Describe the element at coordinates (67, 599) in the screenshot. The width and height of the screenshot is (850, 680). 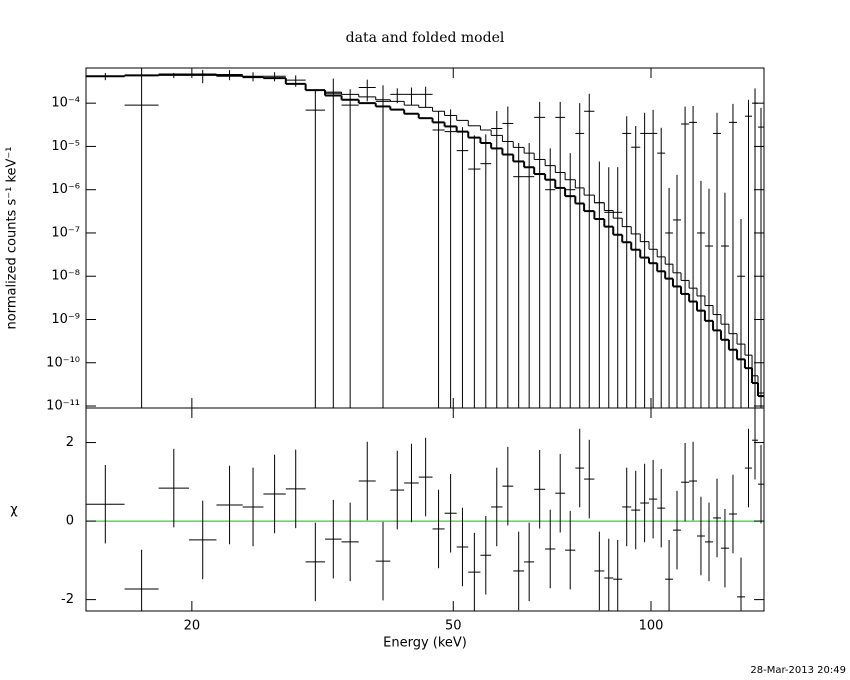
I see `y-tick-label: -2` at that location.